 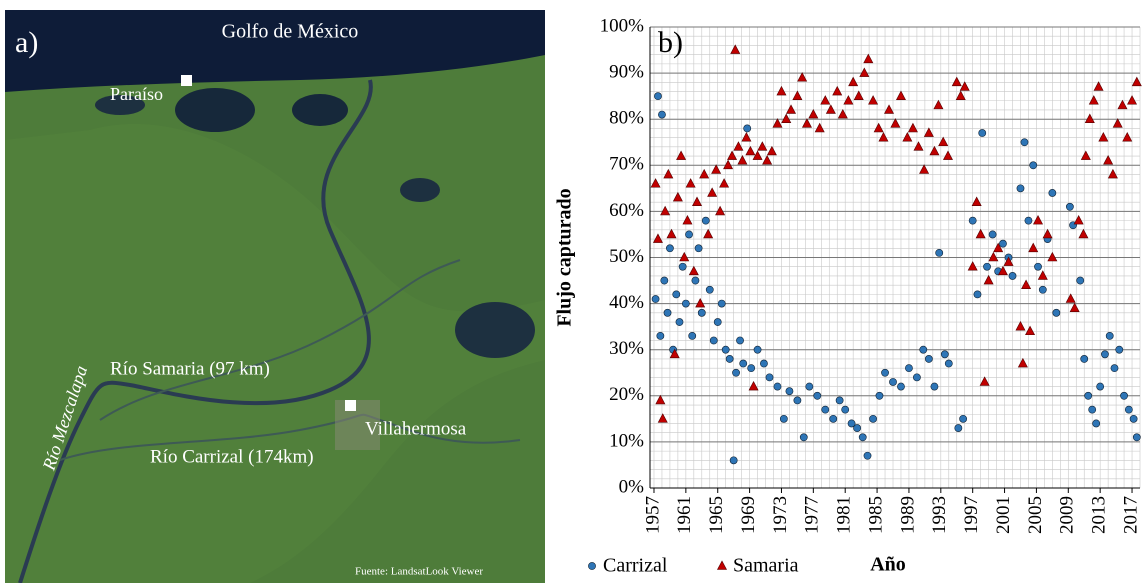 What do you see at coordinates (939, 515) in the screenshot?
I see `x-tick-label: 1993` at bounding box center [939, 515].